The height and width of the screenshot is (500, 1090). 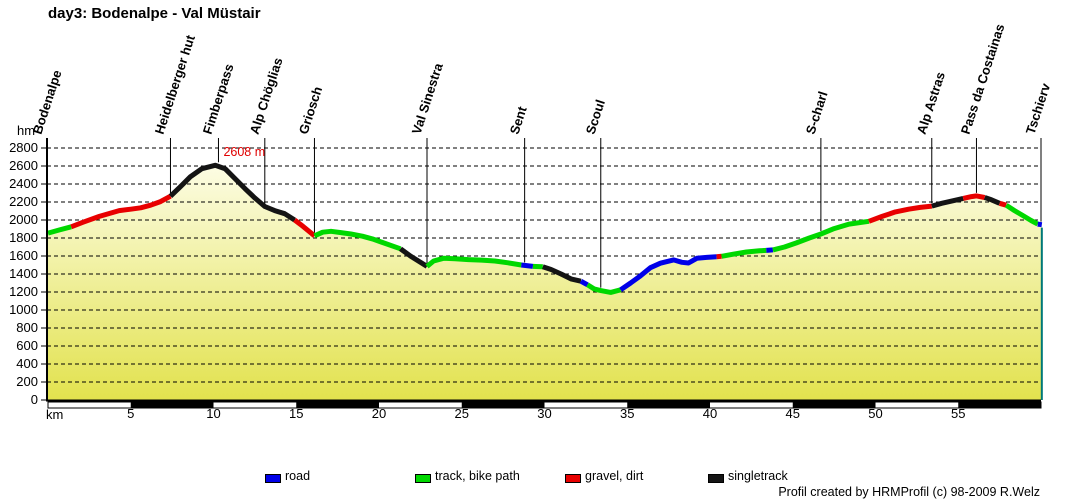 What do you see at coordinates (23, 273) in the screenshot?
I see `y-tick-label-1400: 1400` at bounding box center [23, 273].